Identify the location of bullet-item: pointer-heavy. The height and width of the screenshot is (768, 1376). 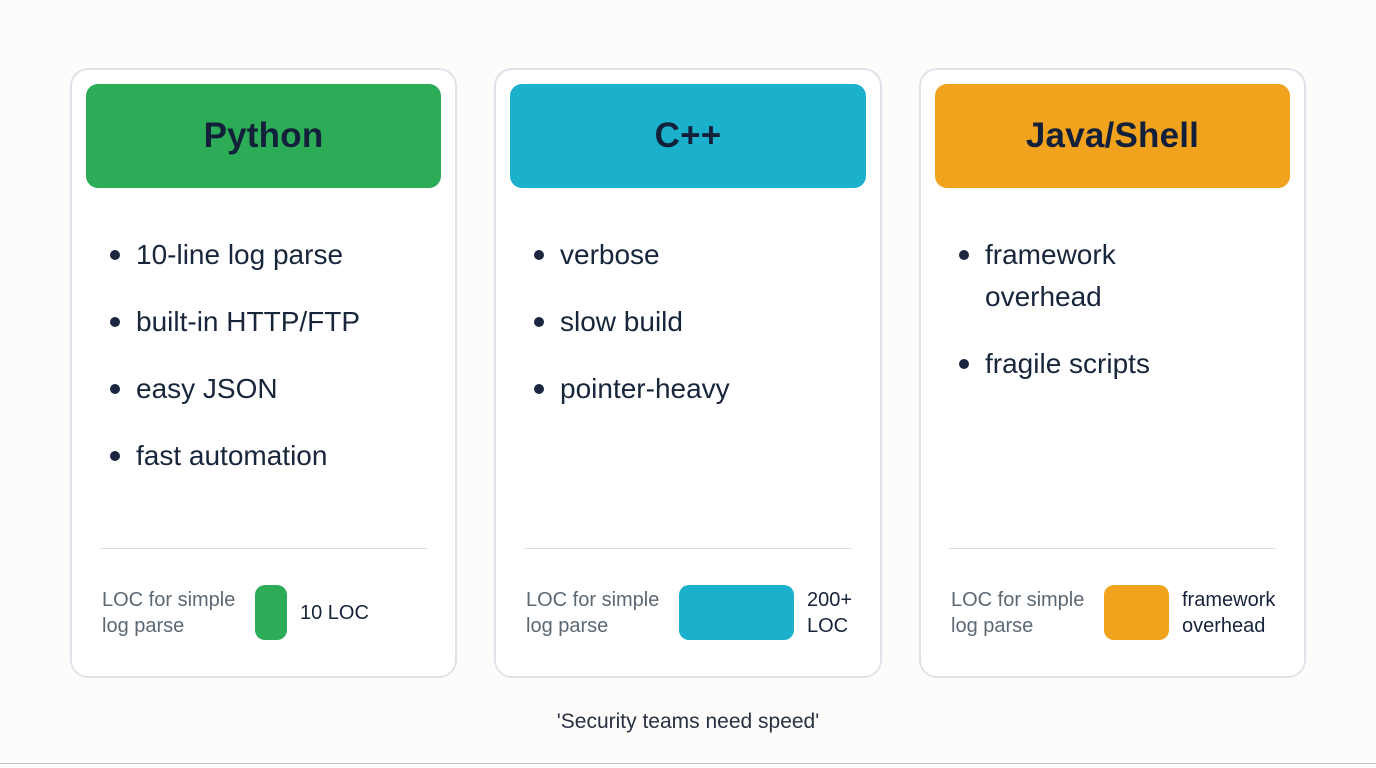
(689, 389).